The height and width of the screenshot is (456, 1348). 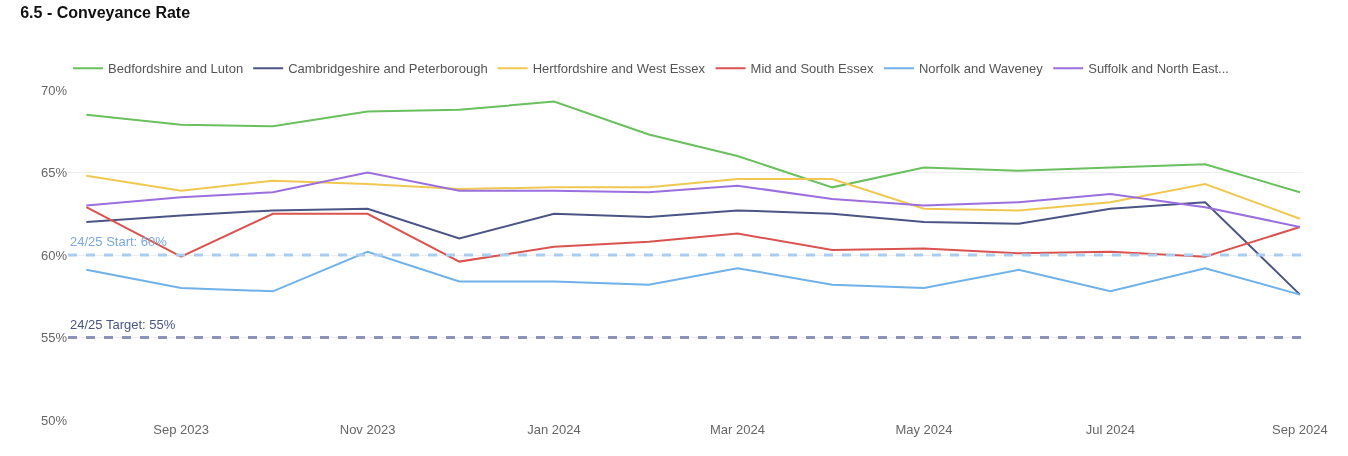 What do you see at coordinates (554, 429) in the screenshot?
I see `x-tick-label: Jan 2024` at bounding box center [554, 429].